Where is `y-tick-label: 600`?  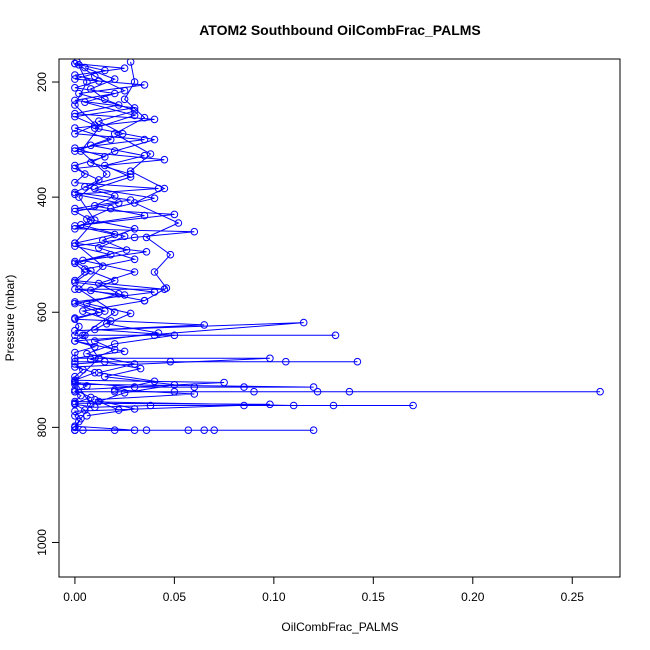
y-tick-label: 600 is located at coordinates (42, 312).